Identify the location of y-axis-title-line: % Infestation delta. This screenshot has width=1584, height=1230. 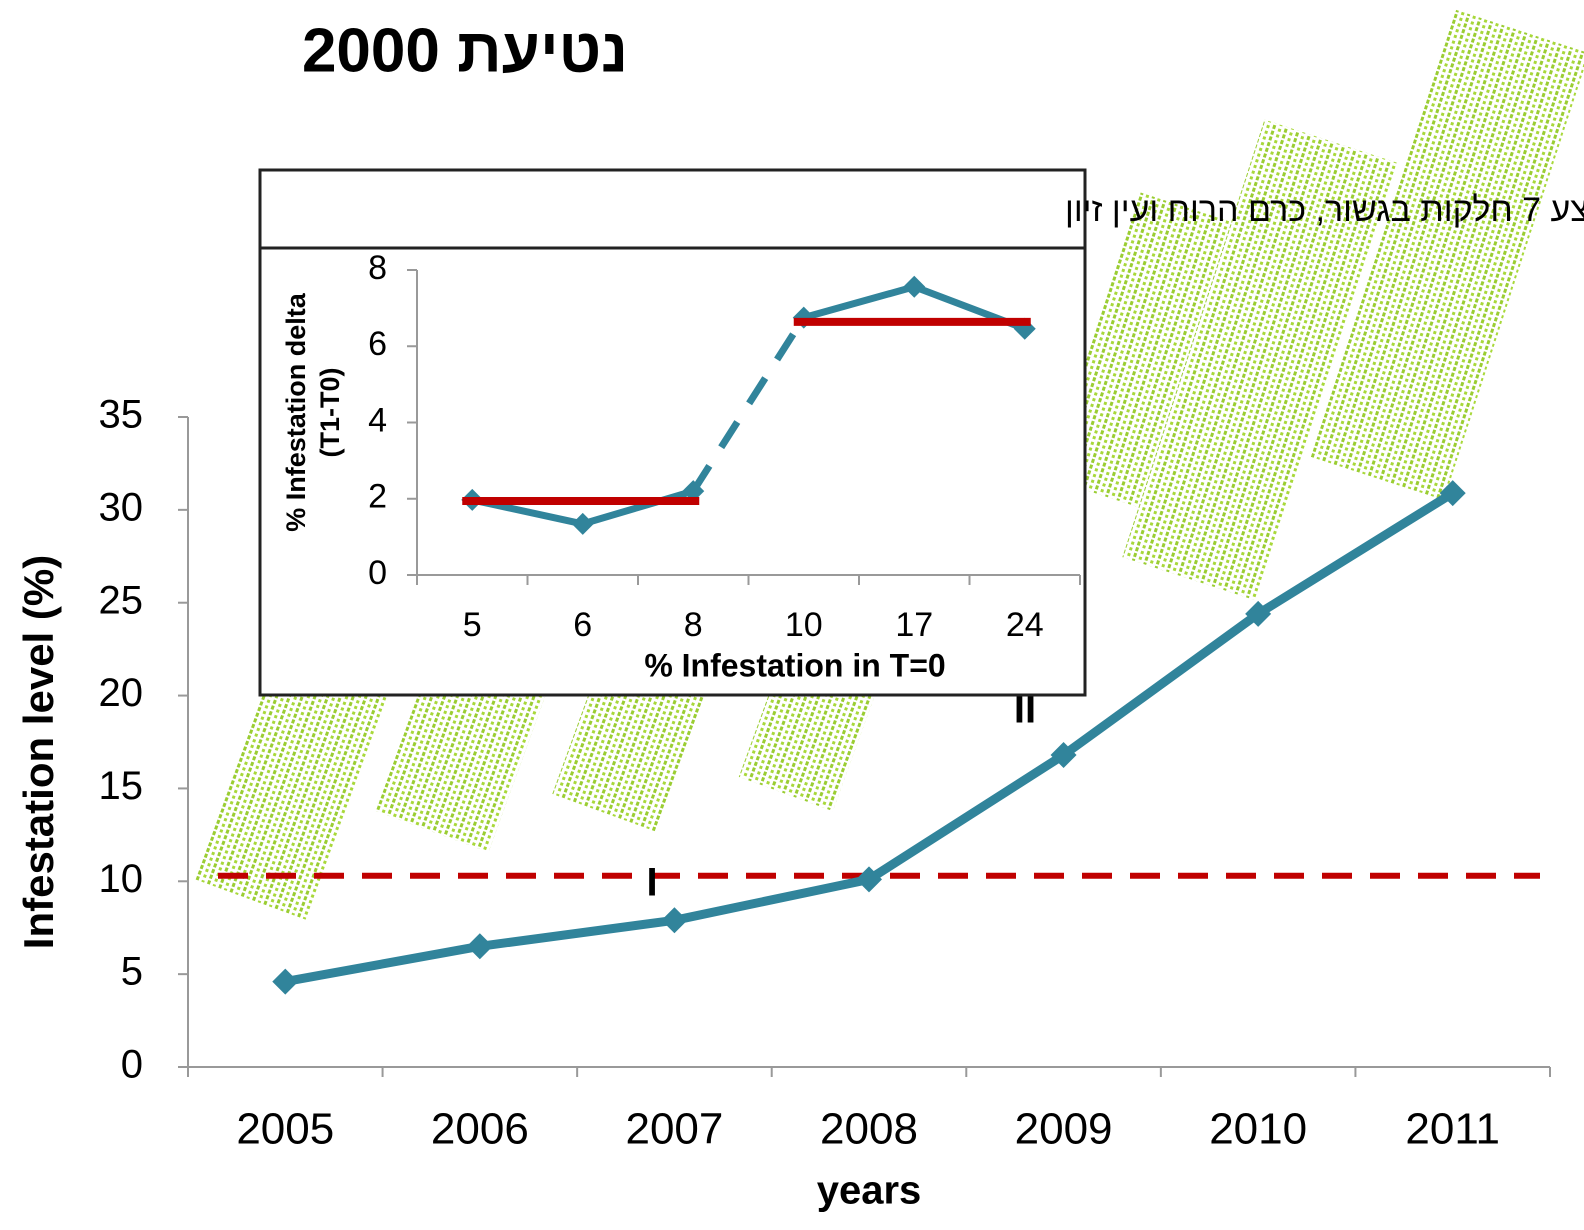
(296, 412).